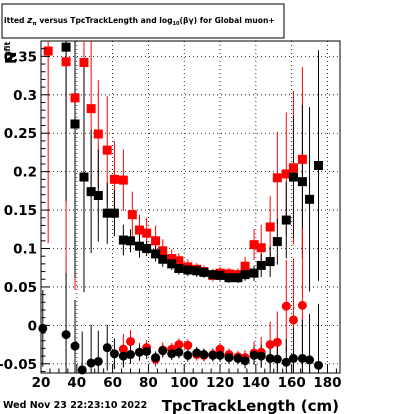 The height and width of the screenshot is (414, 400). Describe the element at coordinates (29, 21) in the screenshot. I see `title-part-z: z` at that location.